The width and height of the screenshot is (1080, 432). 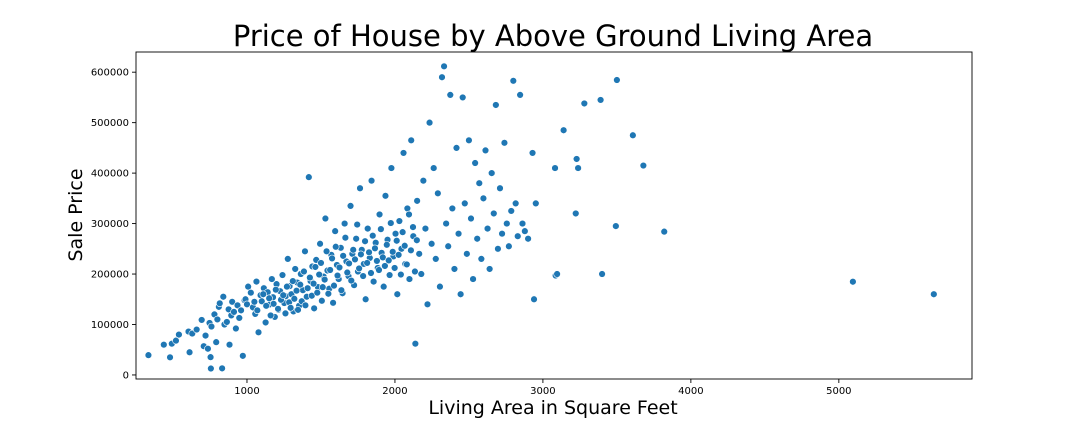 What do you see at coordinates (110, 73) in the screenshot?
I see `y-tick-label: 600000` at bounding box center [110, 73].